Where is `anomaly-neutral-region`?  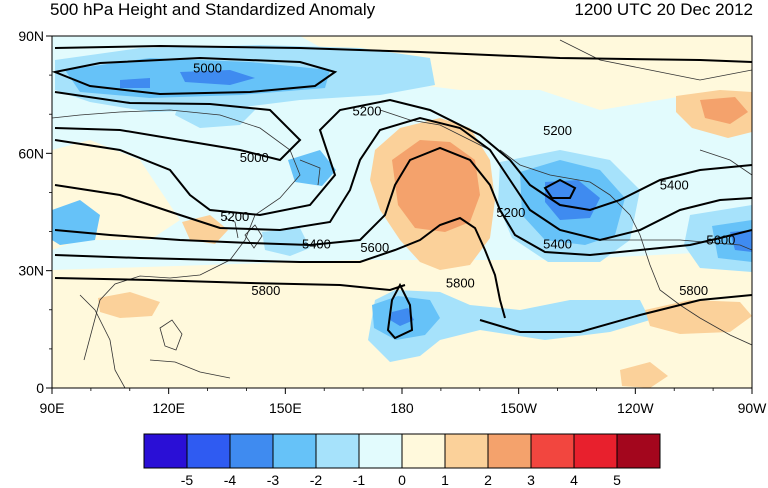
anomaly-neutral-region is located at coordinates (526, 73).